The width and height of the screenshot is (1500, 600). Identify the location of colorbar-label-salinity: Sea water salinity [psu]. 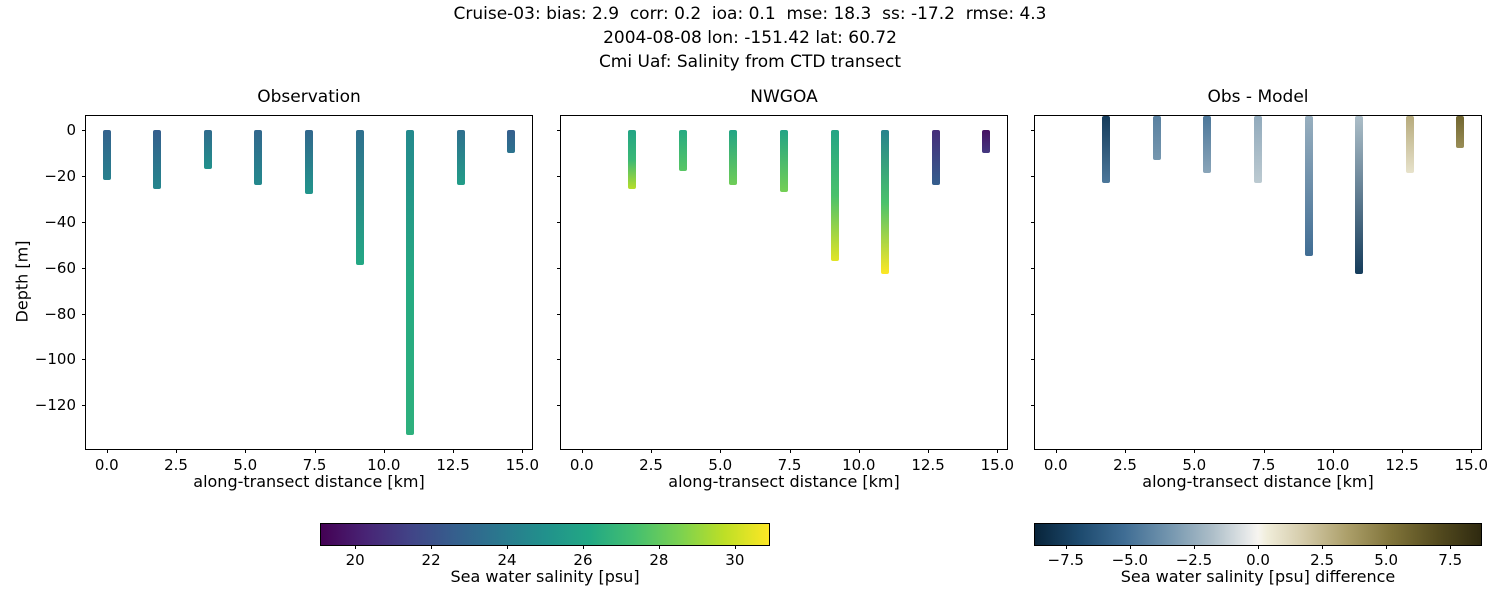
(545, 576).